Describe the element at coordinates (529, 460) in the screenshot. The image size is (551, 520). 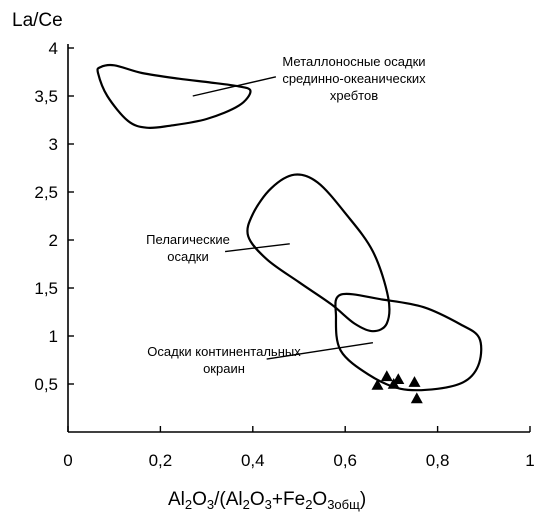
I see `x-tick-label: 1` at that location.